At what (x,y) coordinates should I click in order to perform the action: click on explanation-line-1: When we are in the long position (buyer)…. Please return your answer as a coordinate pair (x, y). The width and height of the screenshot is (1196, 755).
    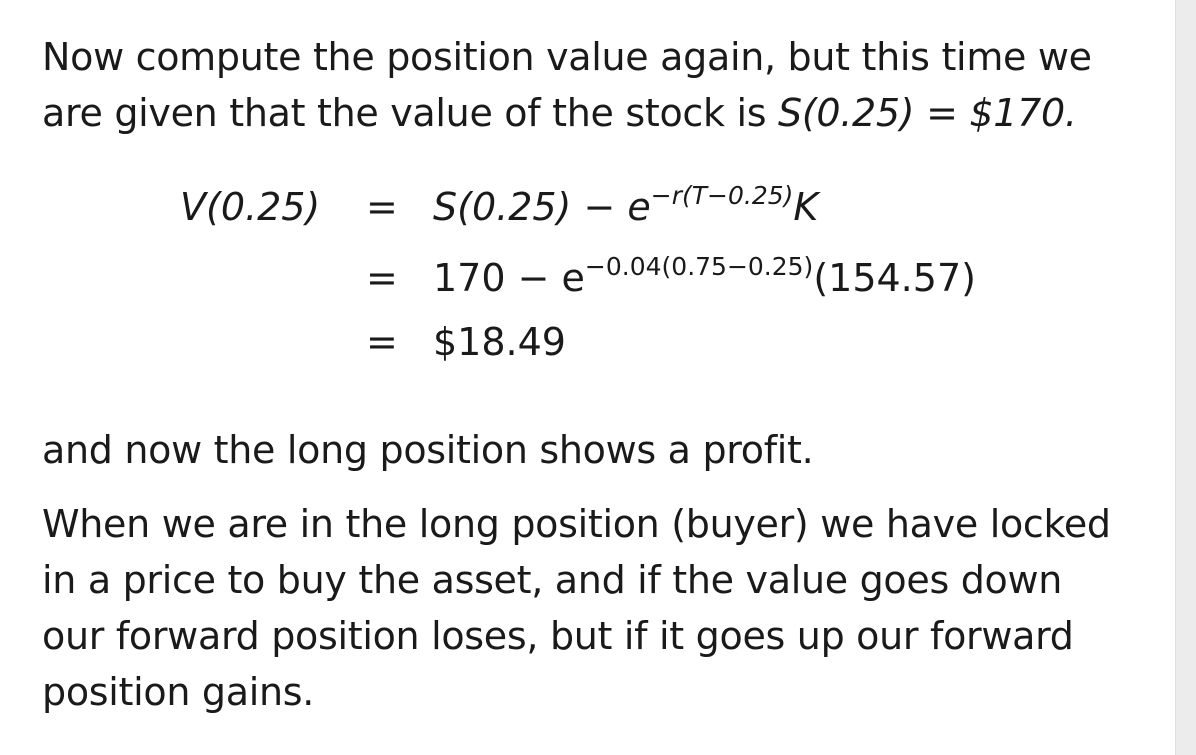
    Looking at the image, I should click on (576, 524).